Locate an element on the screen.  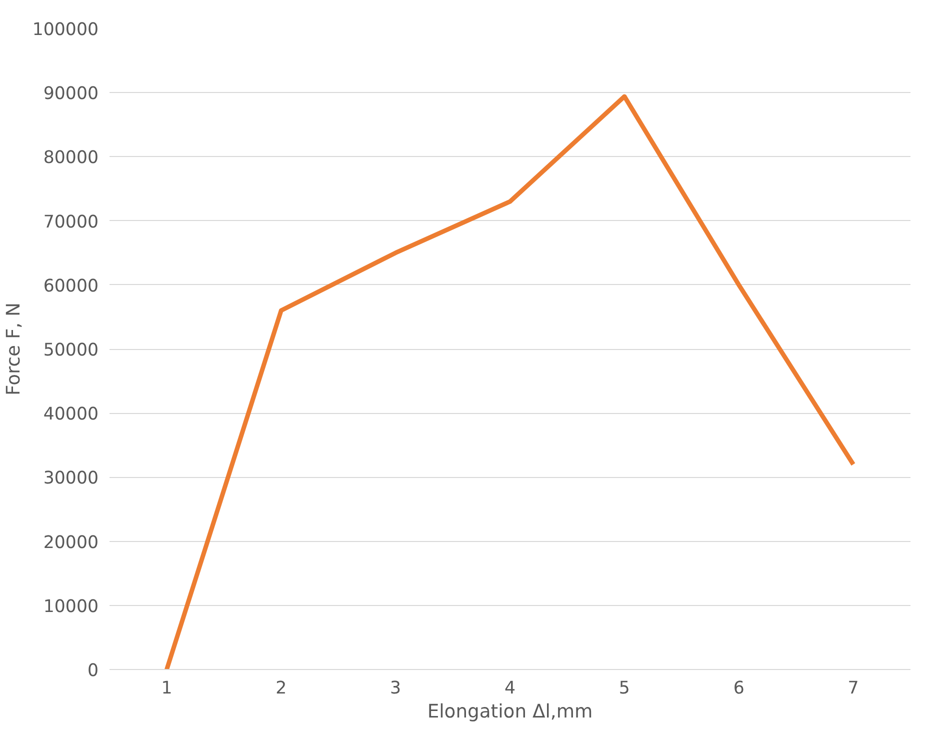
x-tick-label: 2 is located at coordinates (281, 688).